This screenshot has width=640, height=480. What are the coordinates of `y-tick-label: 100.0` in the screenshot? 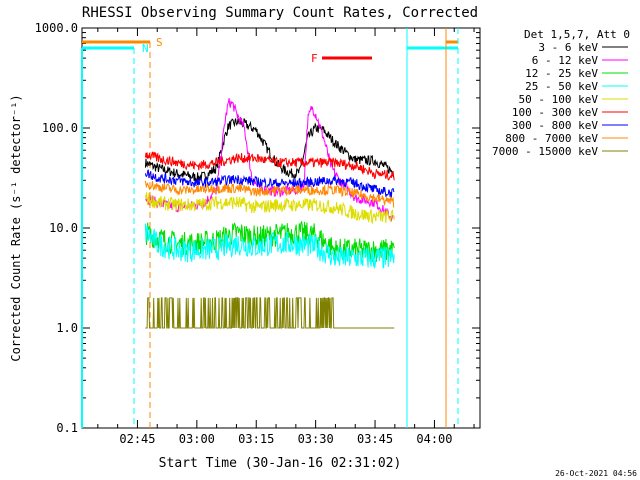 It's located at (60, 128).